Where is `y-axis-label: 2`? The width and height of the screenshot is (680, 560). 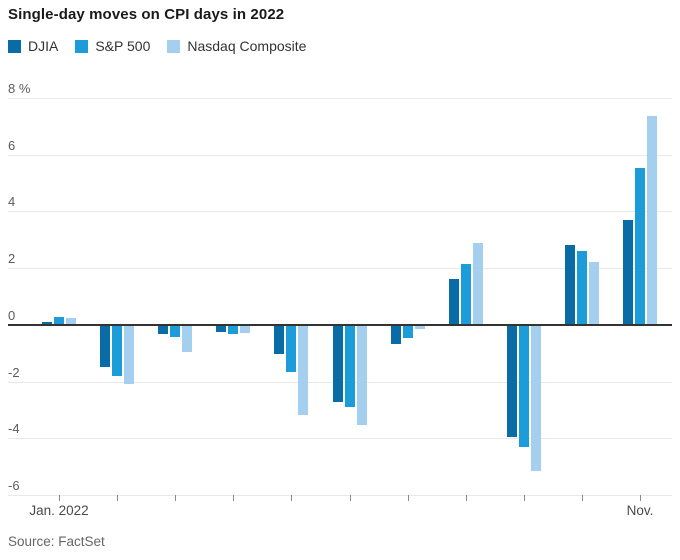
y-axis-label: 2 is located at coordinates (12, 259).